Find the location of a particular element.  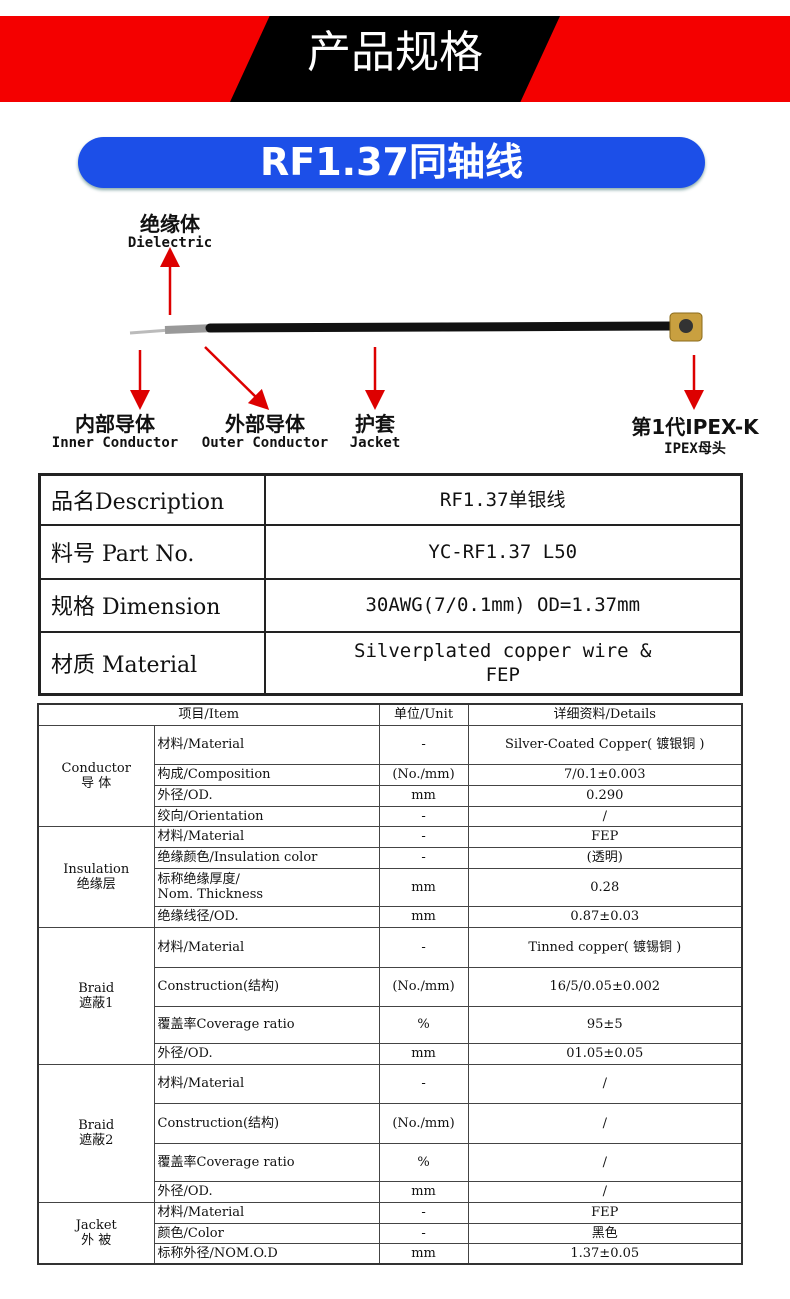

connector-socket is located at coordinates (686, 326).